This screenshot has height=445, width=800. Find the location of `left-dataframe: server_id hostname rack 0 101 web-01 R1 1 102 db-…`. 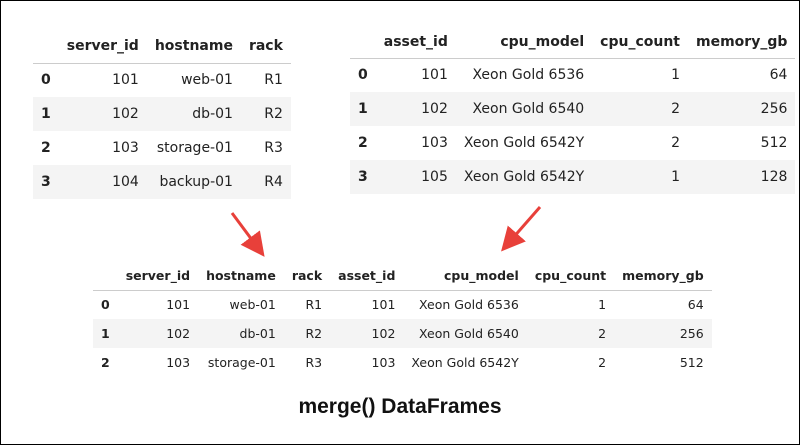

left-dataframe: server_id hostname rack 0 101 web-01 R1 1 102 db-… is located at coordinates (162, 114).